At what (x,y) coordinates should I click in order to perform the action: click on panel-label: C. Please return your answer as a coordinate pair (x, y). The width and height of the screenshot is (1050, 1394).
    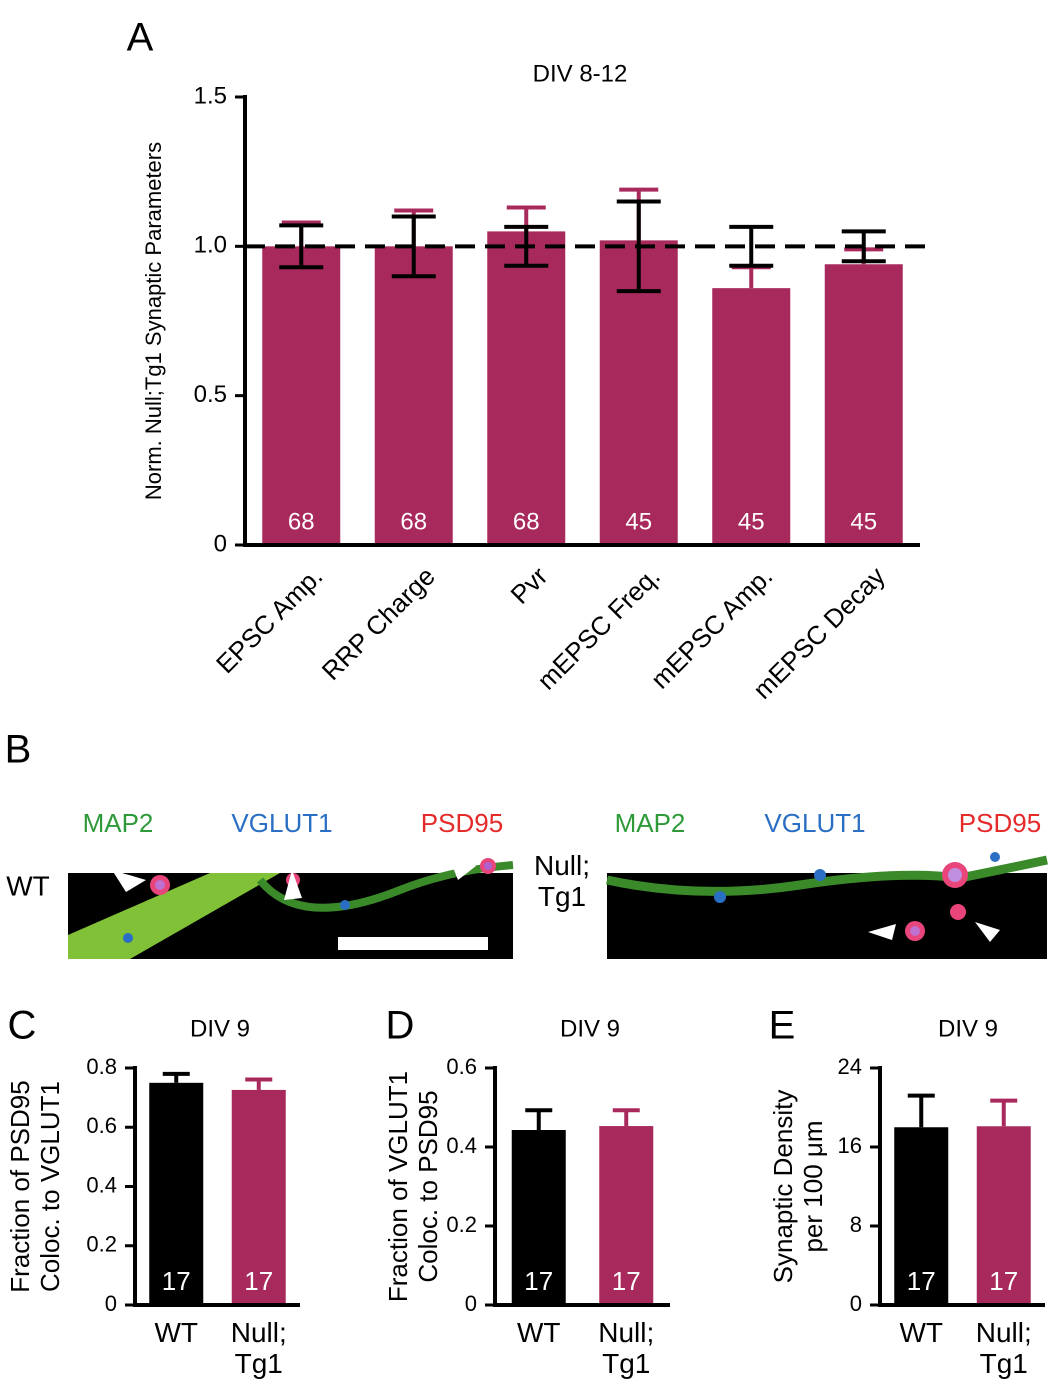
    Looking at the image, I should click on (22, 1026).